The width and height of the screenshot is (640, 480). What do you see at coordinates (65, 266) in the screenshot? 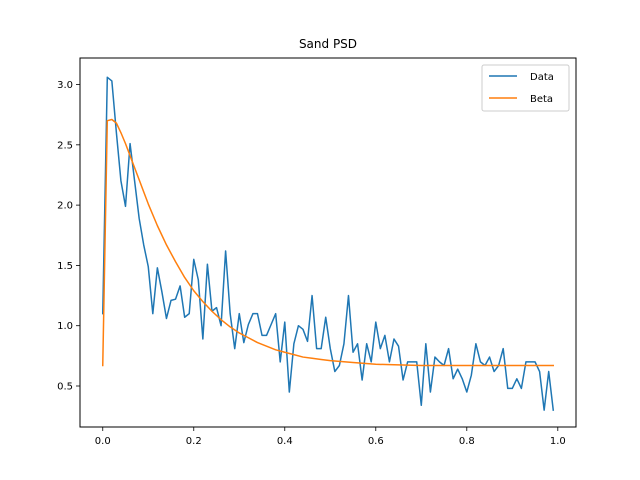
I see `y-tick-label: 1.5` at bounding box center [65, 266].